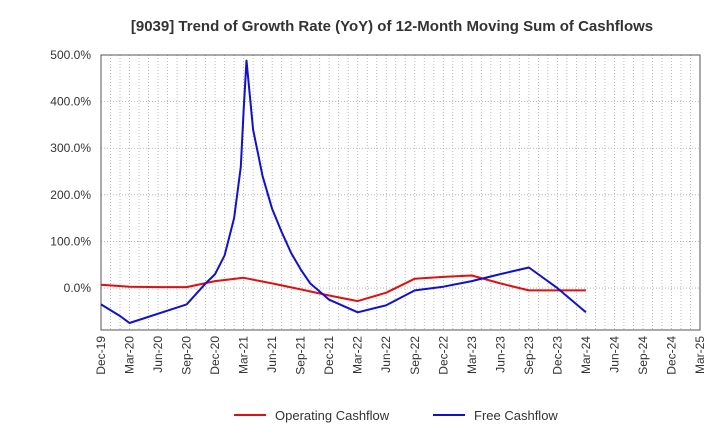 This screenshot has width=720, height=440. What do you see at coordinates (70, 102) in the screenshot?
I see `y-tick-label: 400.0%` at bounding box center [70, 102].